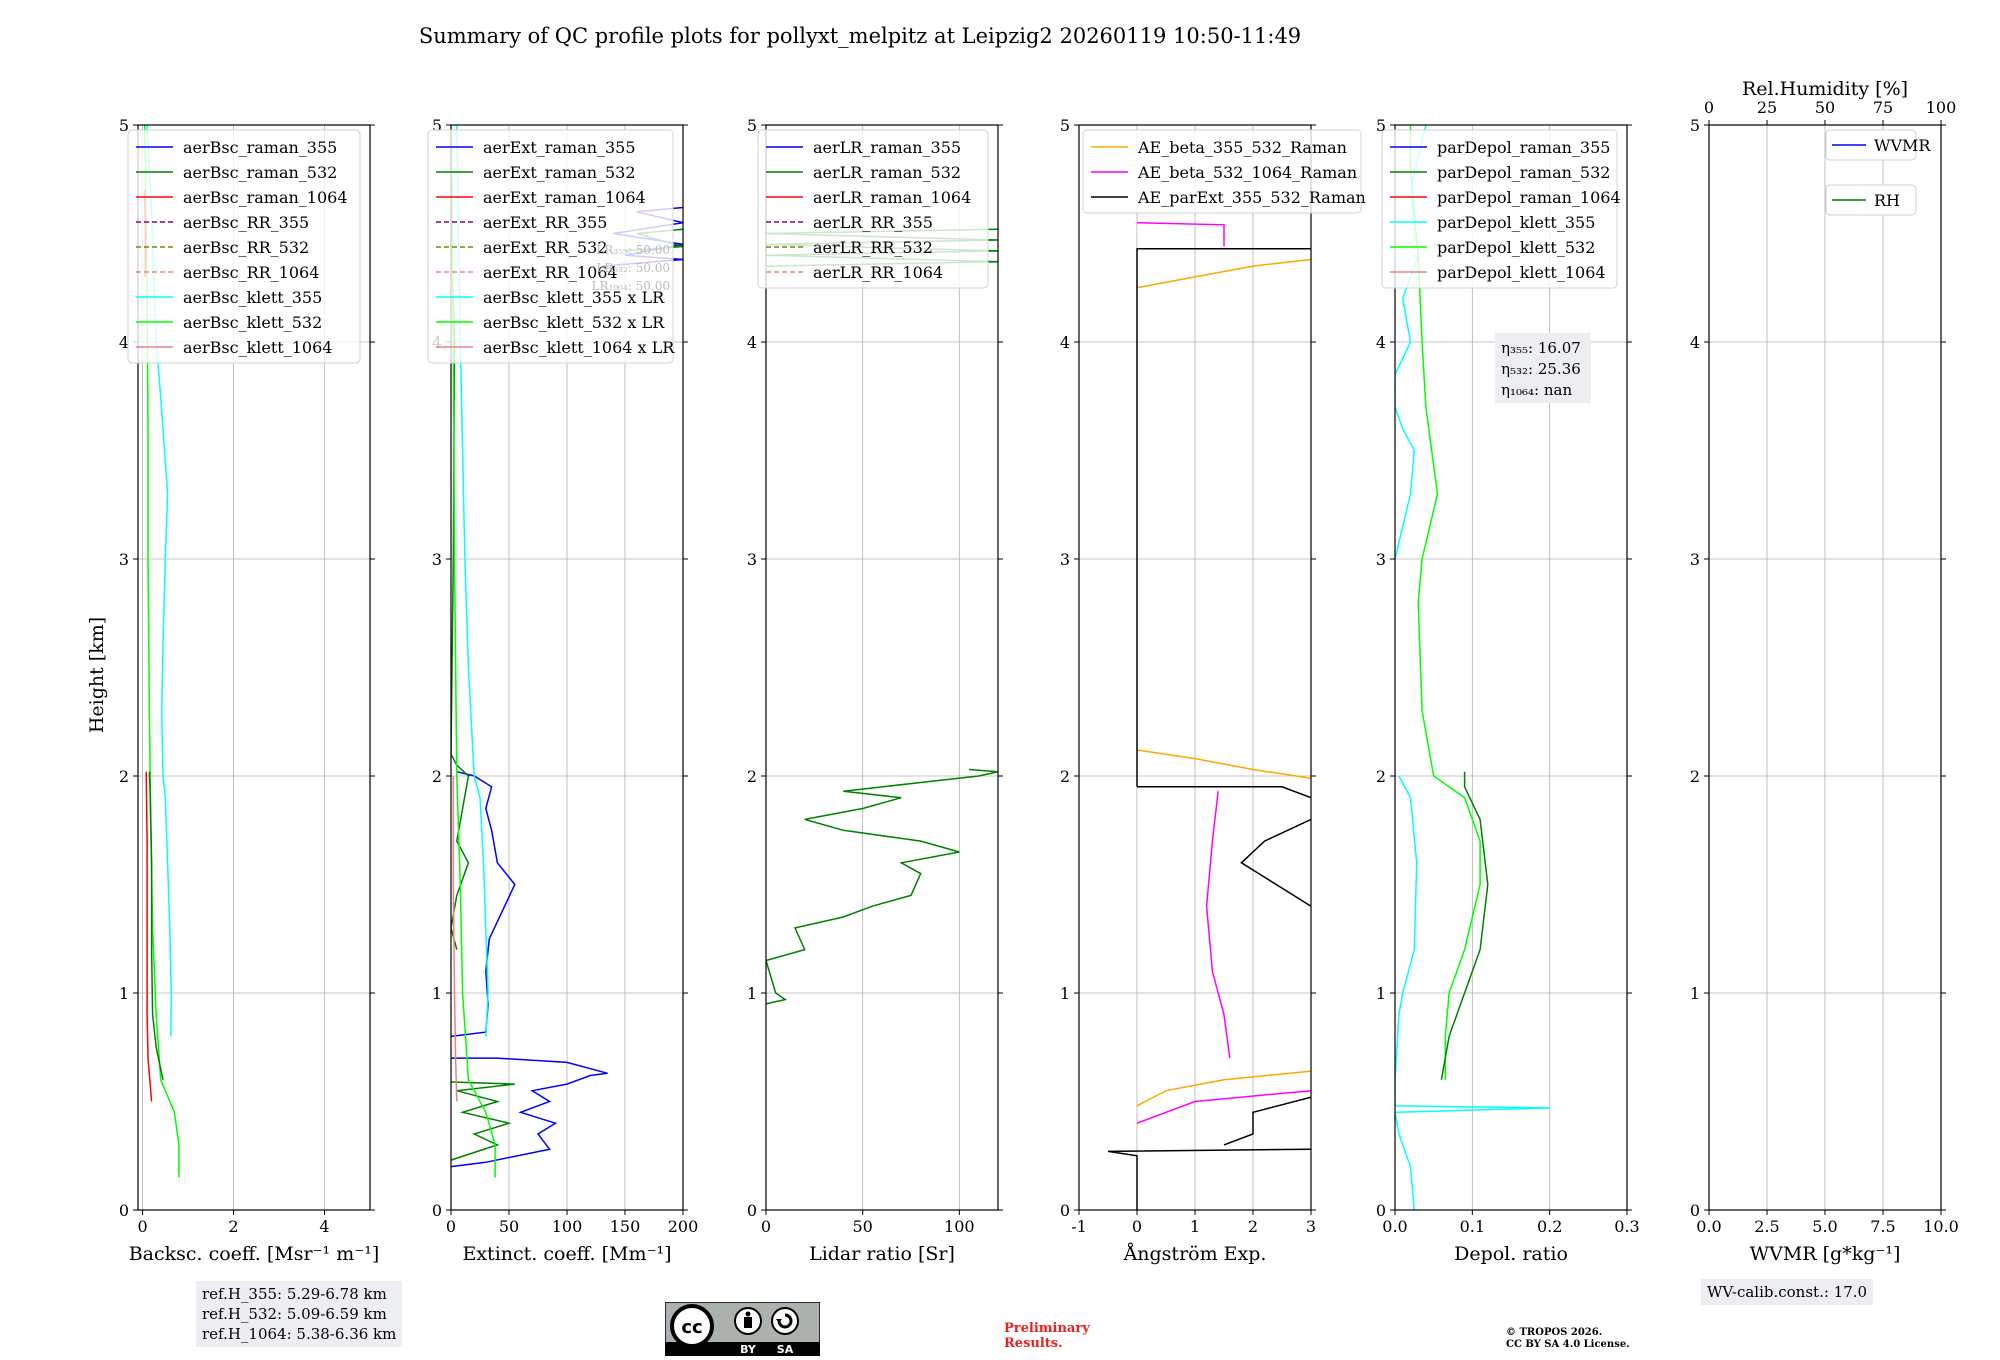  Describe the element at coordinates (878, 272) in the screenshot. I see `legend-item-label: aerLR_RR_1064` at that location.